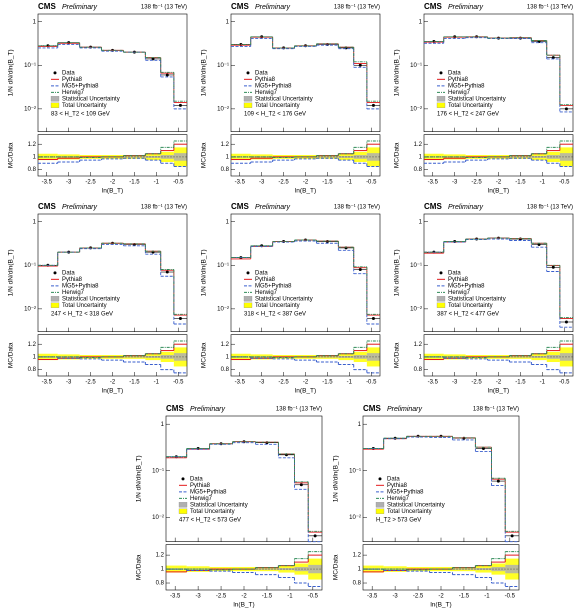 Image resolution: width=580 pixels, height=613 pixels. Describe the element at coordinates (275, 114) in the screenshot. I see `region-label: 109 < H_T2 < 176 GeV` at that location.